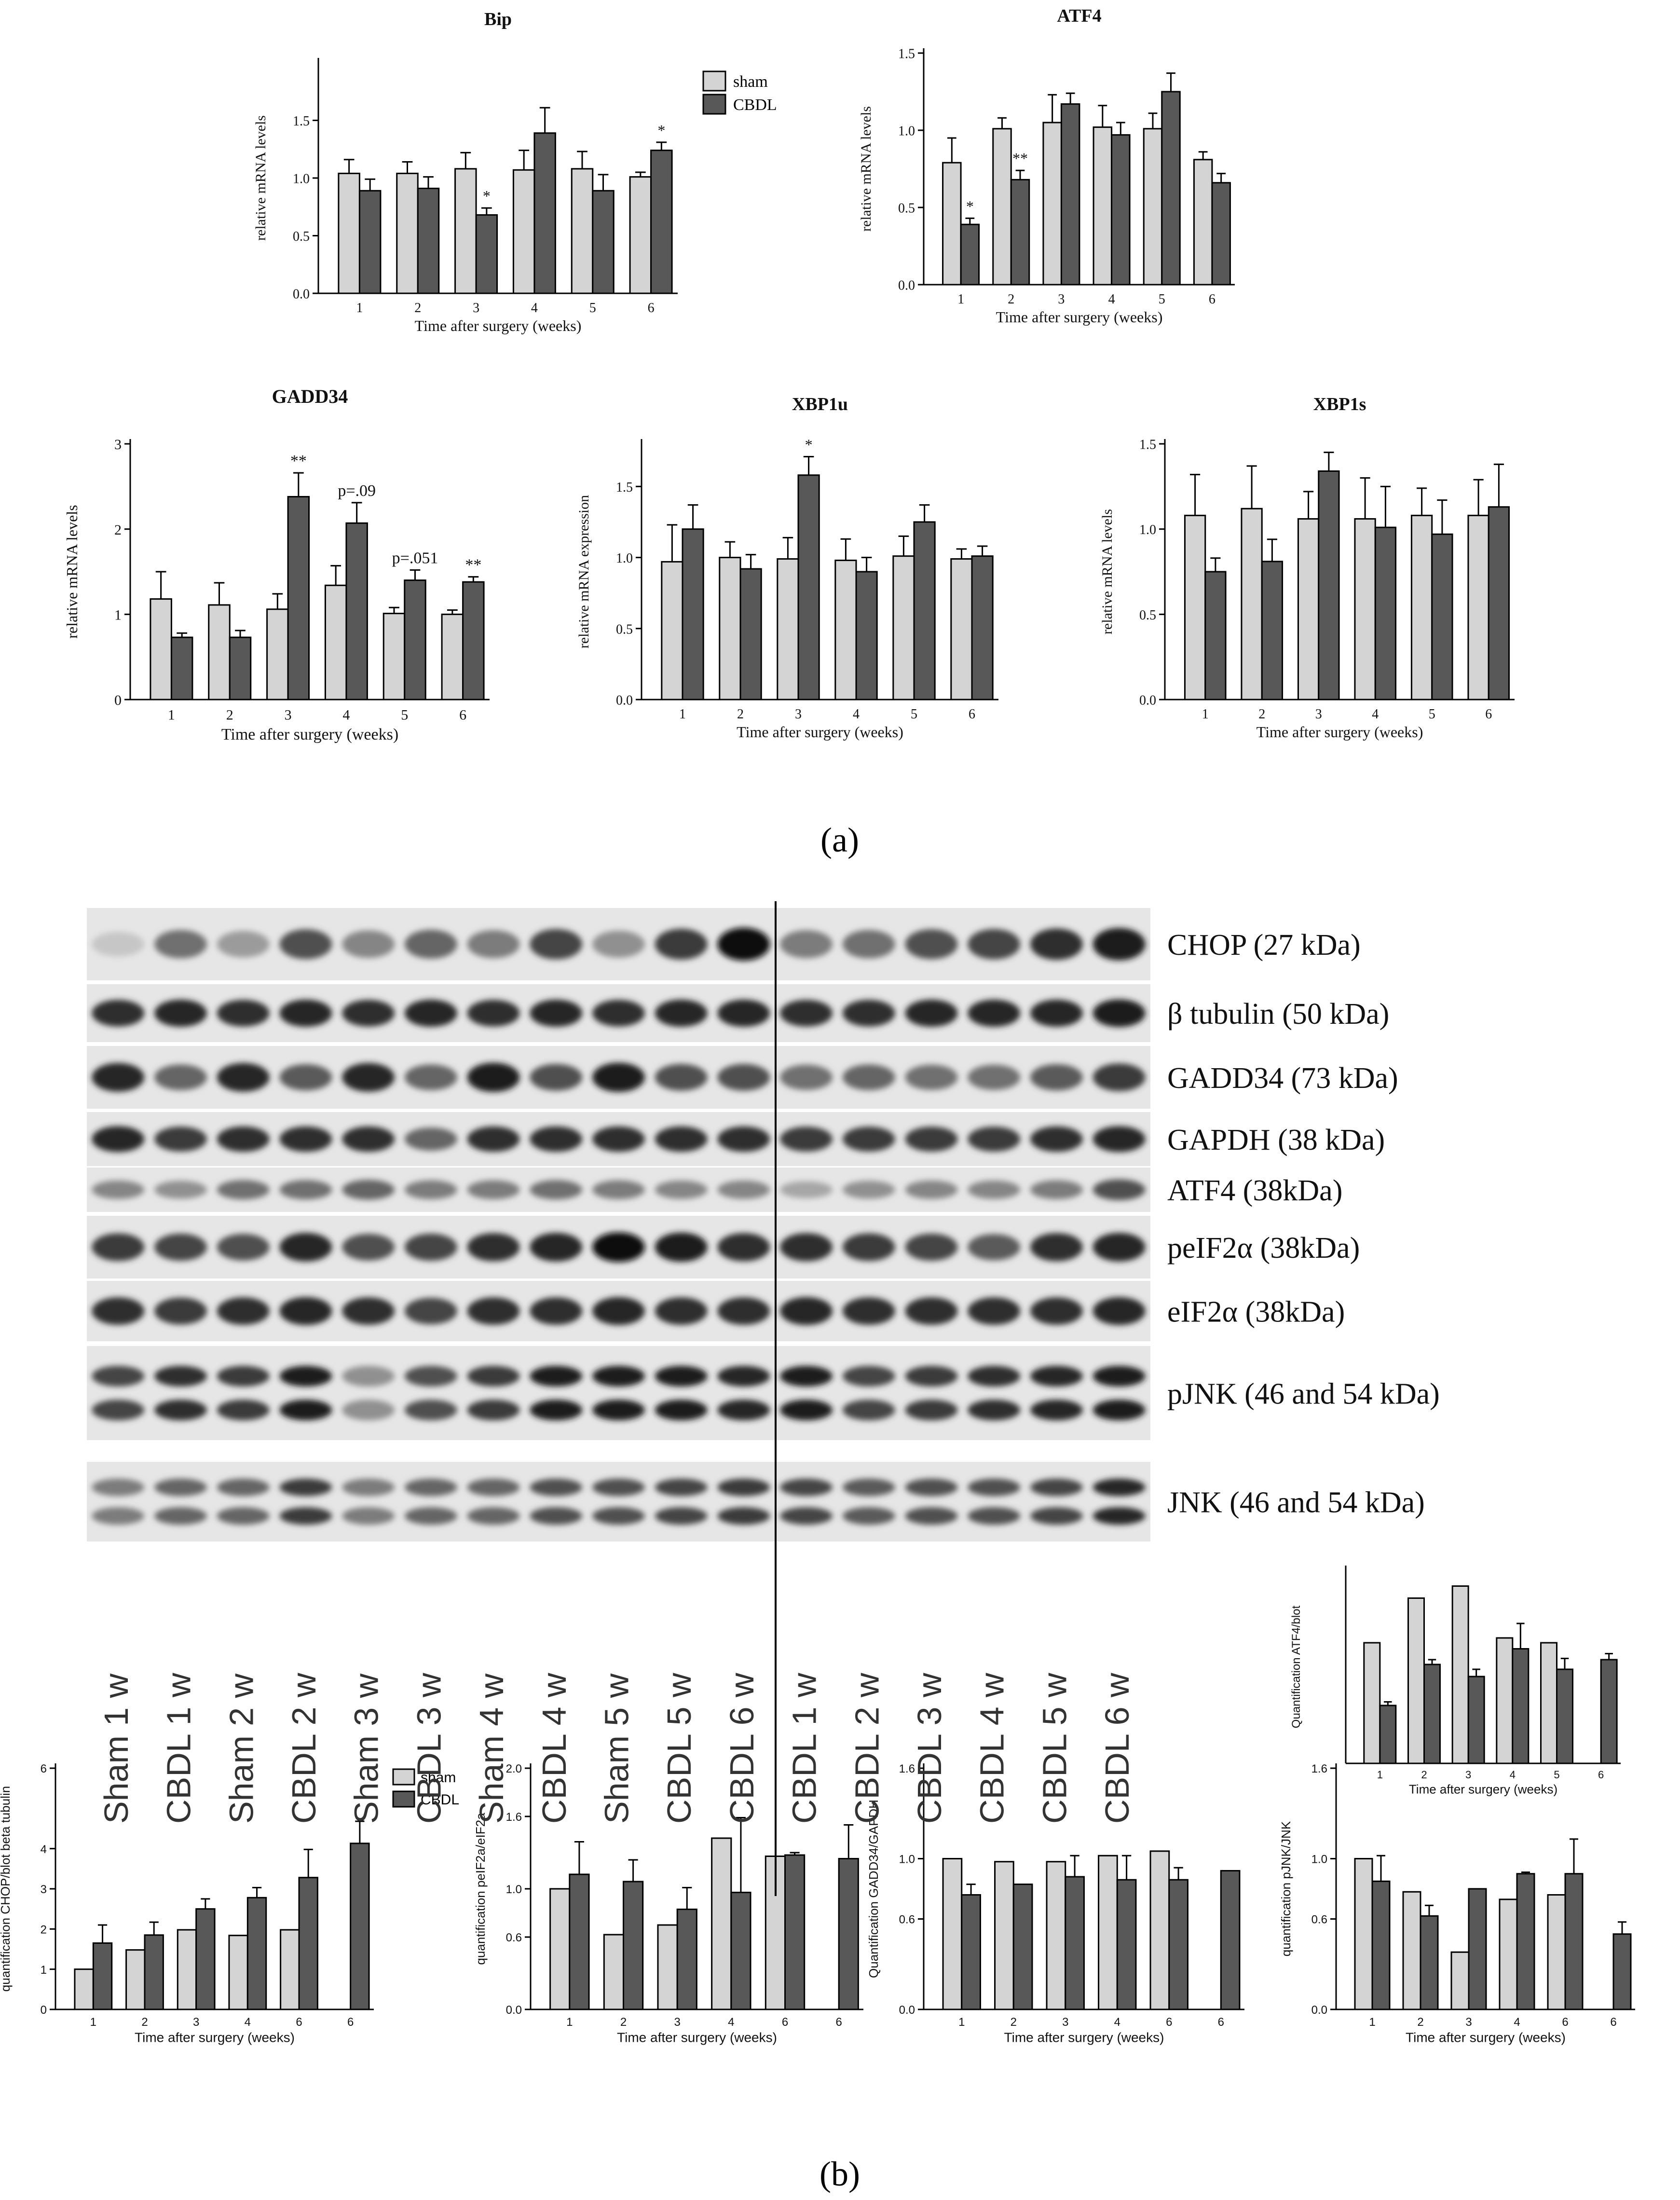 Image resolution: width=1680 pixels, height=2200 pixels. I want to click on x-axis-label-q_peif2a: Time after surgery (weeks), so click(697, 2037).